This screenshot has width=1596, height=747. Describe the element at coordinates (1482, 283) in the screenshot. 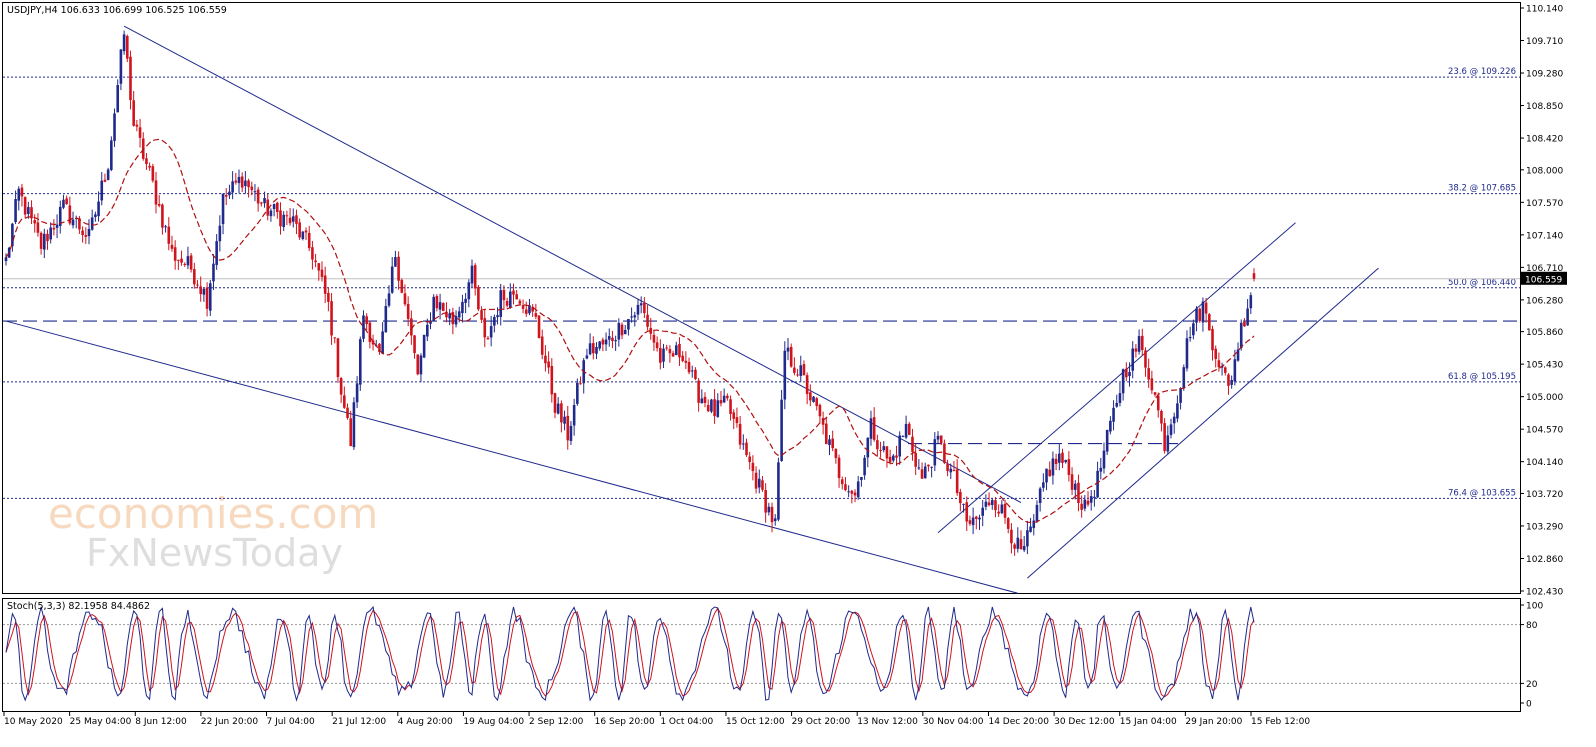

I see `fib-level-label-2: 50.0 @ 106.440` at that location.